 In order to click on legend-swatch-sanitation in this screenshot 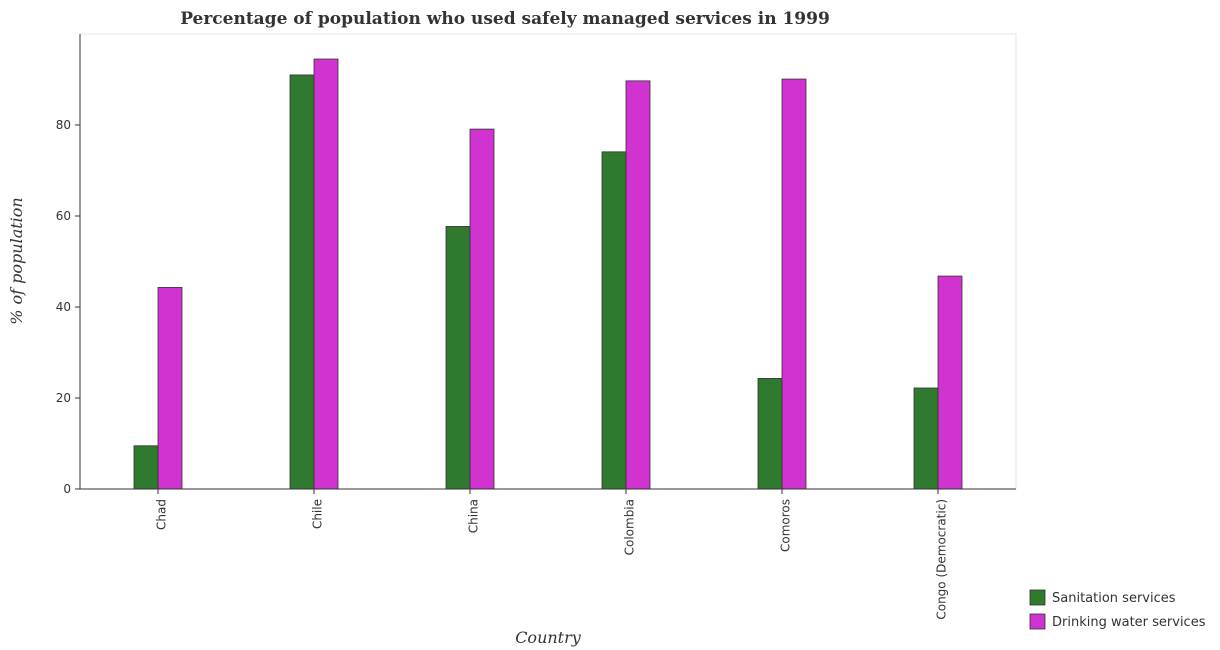, I will do `click(1037, 597)`.